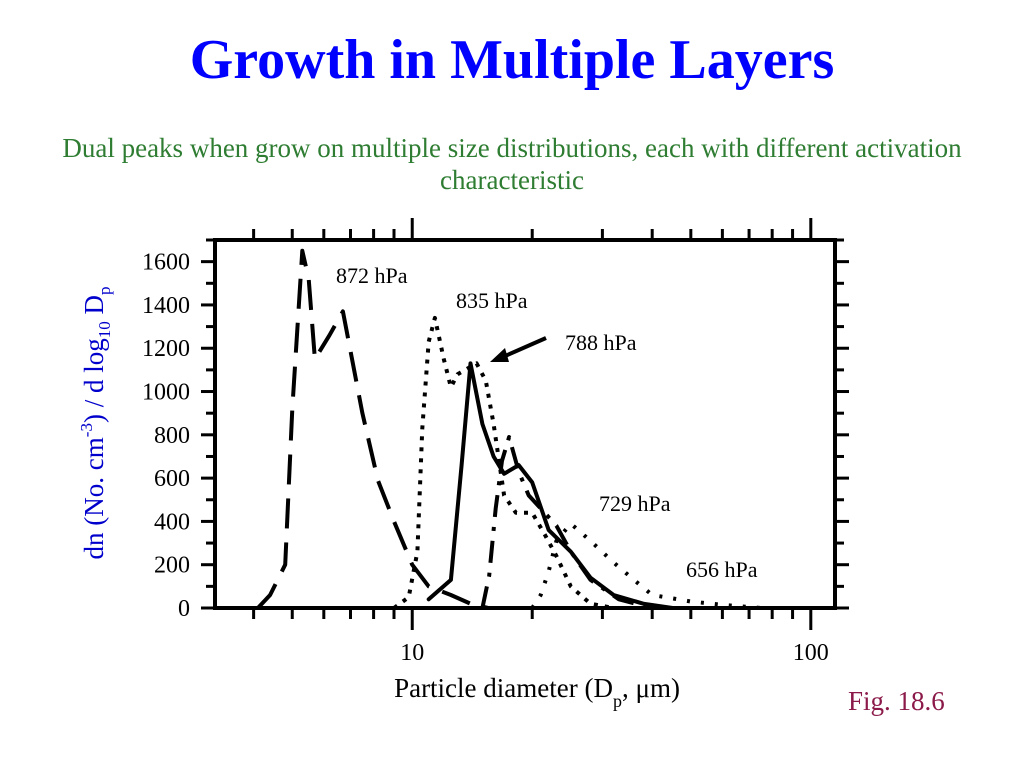  Describe the element at coordinates (166, 263) in the screenshot. I see `y-tick-label: 1600` at that location.